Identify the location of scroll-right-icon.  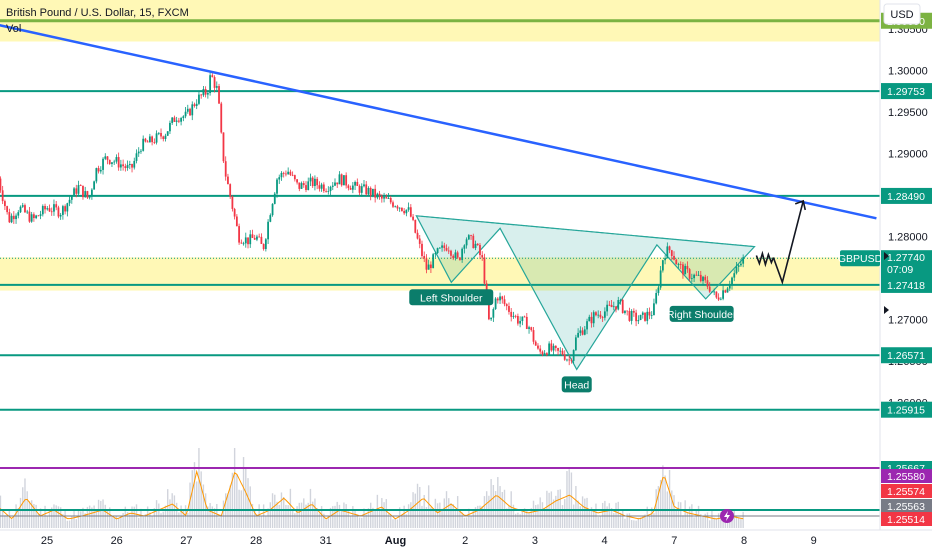
(886, 256).